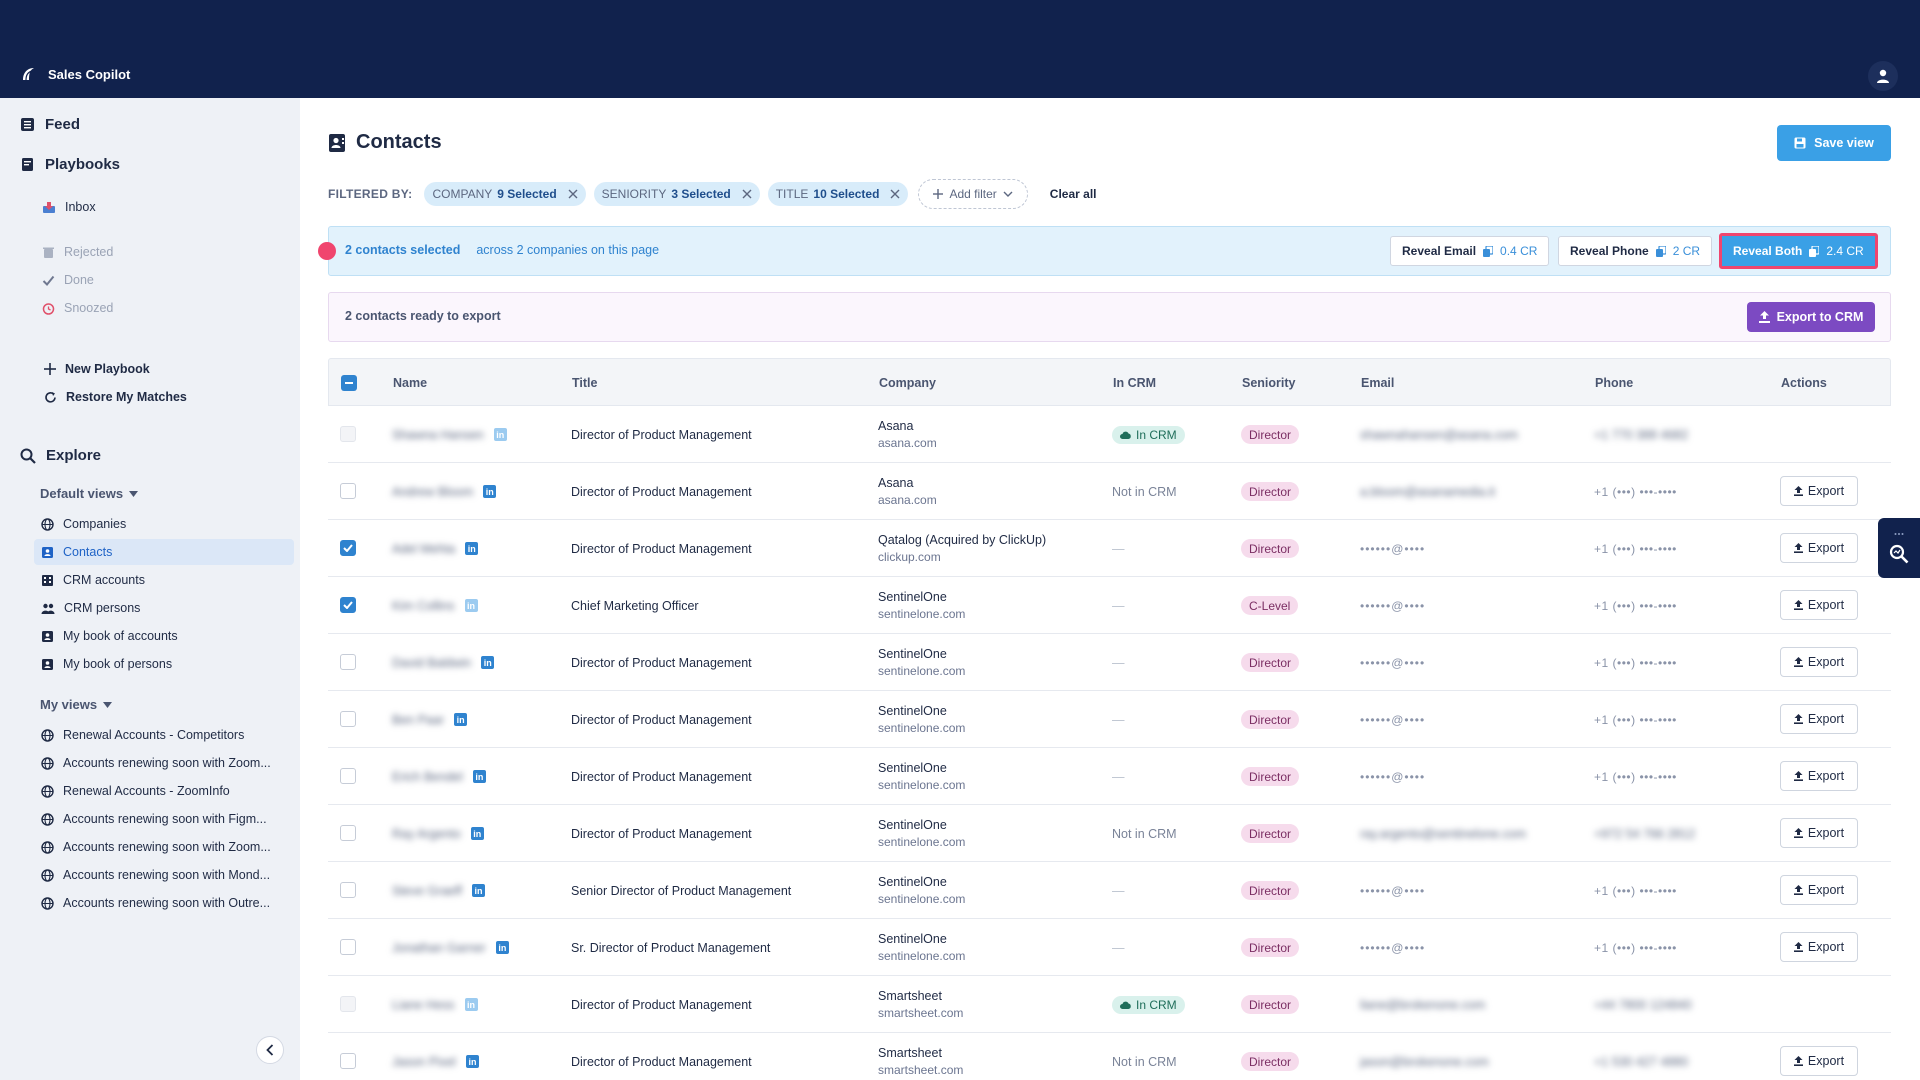  I want to click on company-cell: Qatalog (Acquired by ClickUp) clickup.com, so click(962, 548).